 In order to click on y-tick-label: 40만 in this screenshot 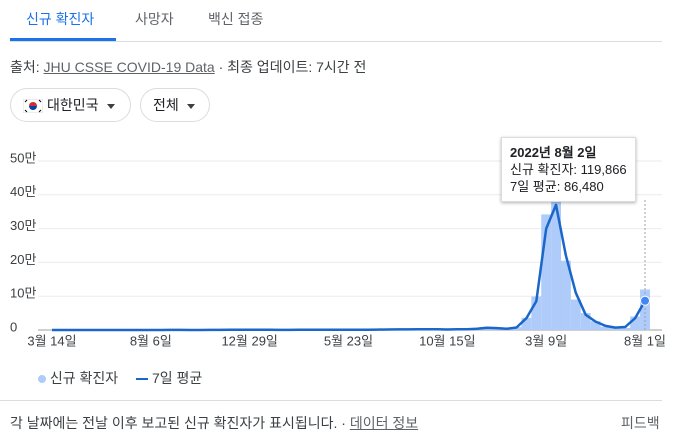, I will do `click(23, 191)`.